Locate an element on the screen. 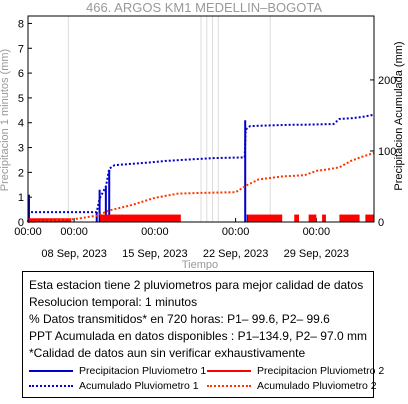  left-tick-label-8: 8 is located at coordinates (21, 24).